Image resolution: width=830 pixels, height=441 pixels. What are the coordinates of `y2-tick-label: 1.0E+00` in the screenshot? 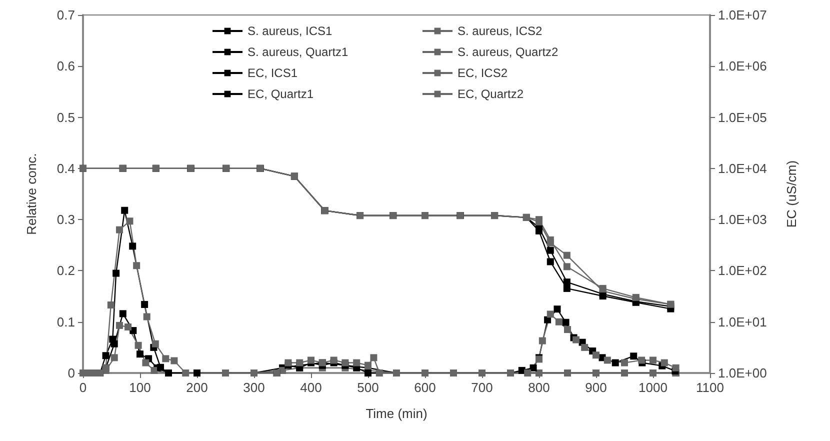 It's located at (742, 373).